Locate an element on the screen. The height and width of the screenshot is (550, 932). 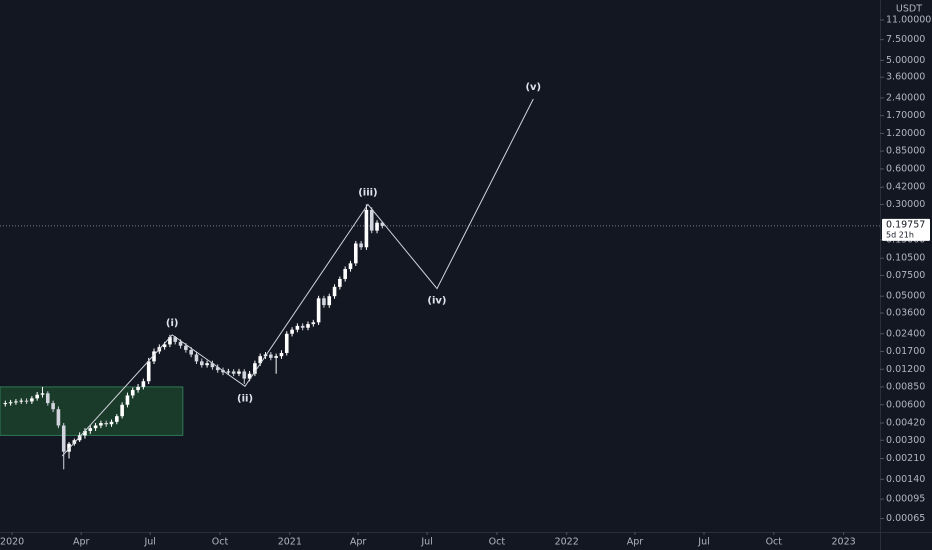
y-tick-label: 0.07500 is located at coordinates (905, 275).